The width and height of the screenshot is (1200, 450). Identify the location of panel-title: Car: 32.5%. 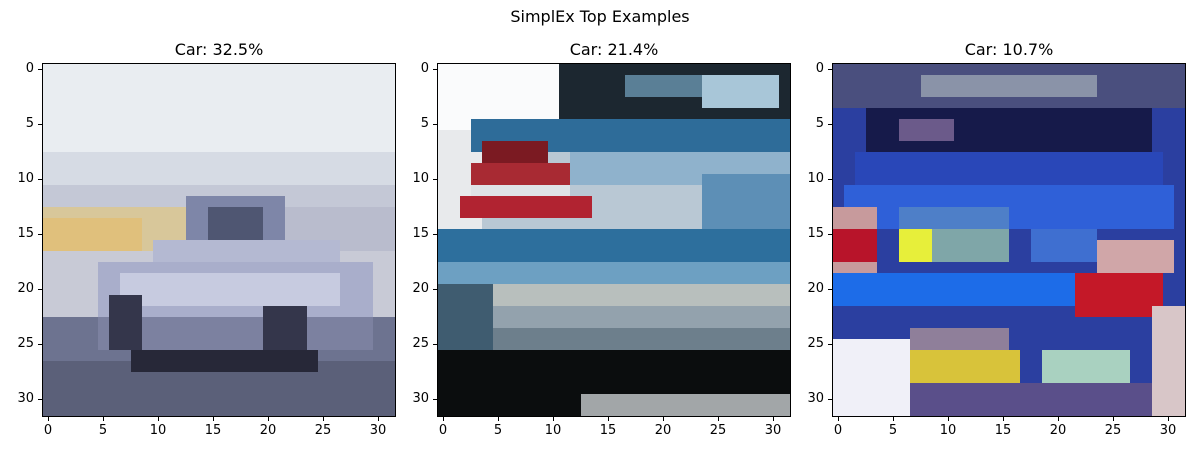
(219, 49).